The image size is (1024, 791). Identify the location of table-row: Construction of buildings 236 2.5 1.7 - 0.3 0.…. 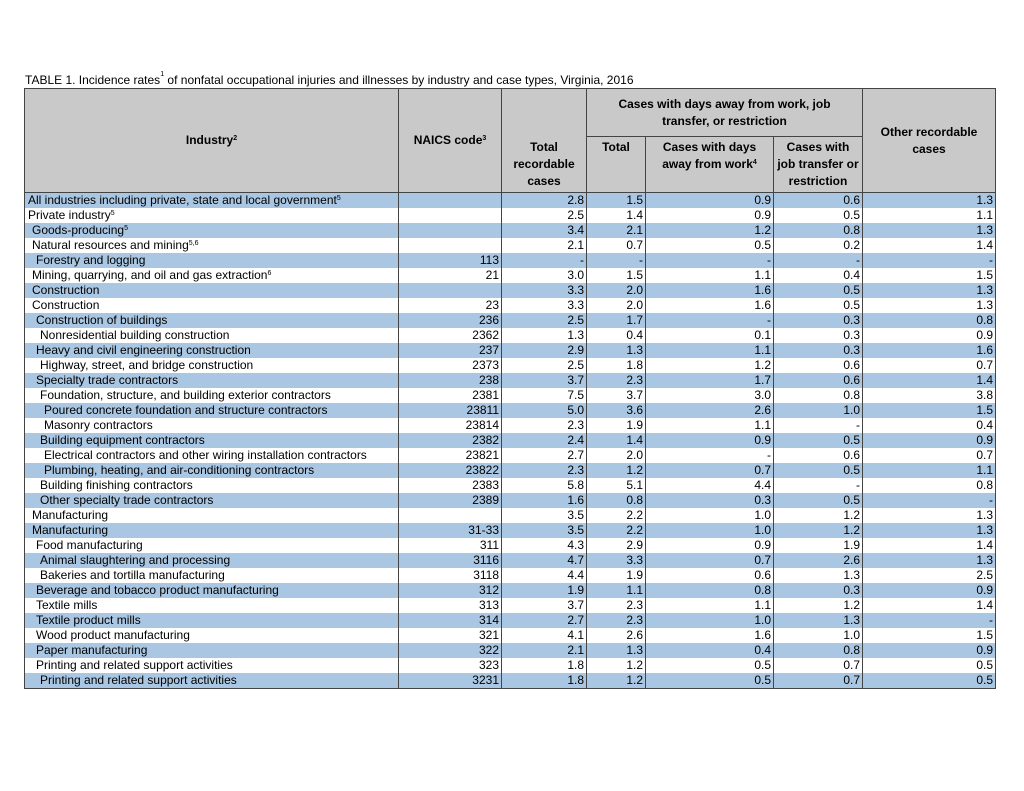
(510, 320).